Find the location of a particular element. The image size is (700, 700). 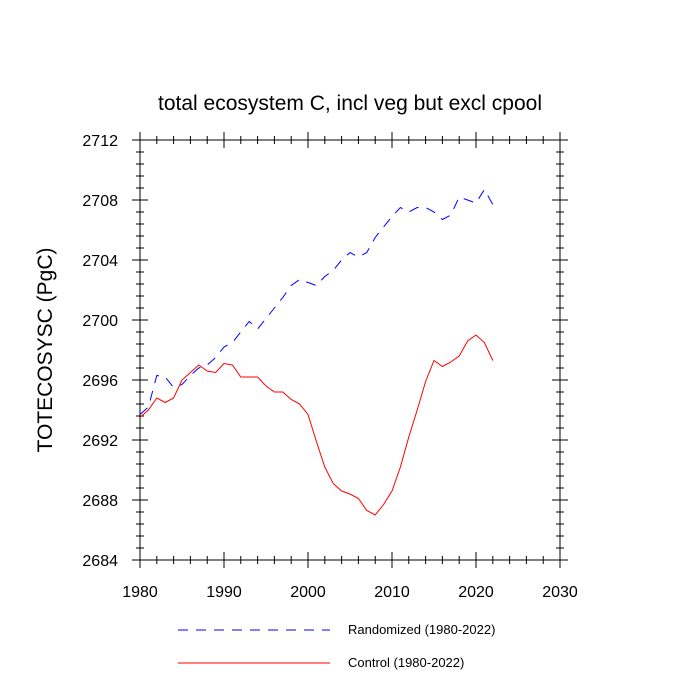

legend-label-control: Control (1980-2022) is located at coordinates (406, 662).